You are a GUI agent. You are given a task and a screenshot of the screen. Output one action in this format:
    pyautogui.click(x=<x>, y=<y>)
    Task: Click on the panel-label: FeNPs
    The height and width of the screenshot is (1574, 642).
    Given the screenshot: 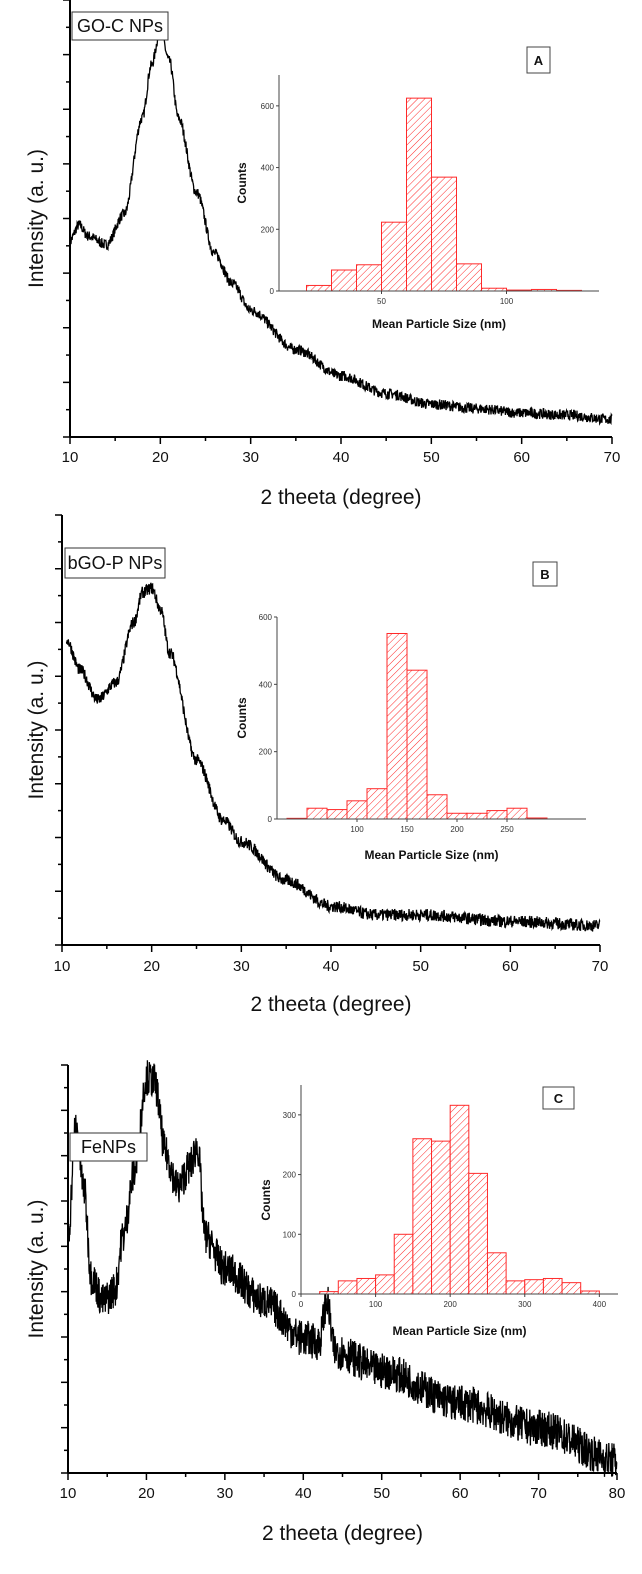 What is the action you would take?
    pyautogui.click(x=108, y=1147)
    